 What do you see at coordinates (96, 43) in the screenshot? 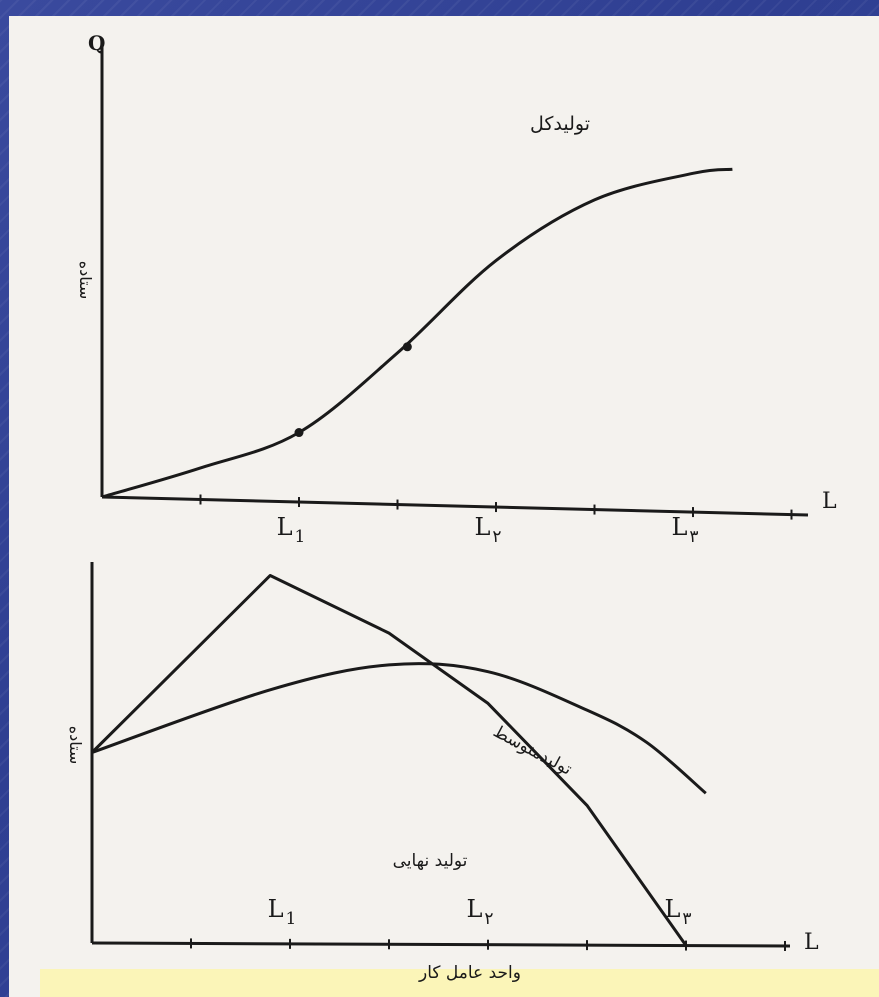
I see `top-y-axis-symbol: Q` at bounding box center [96, 43].